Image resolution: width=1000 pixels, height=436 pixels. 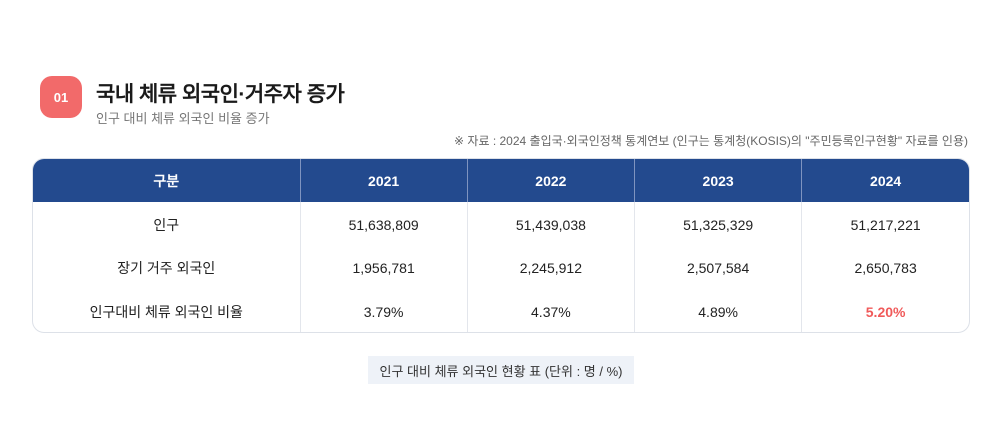 What do you see at coordinates (501, 370) in the screenshot?
I see `table-caption: 인구 대비 체류 외국인 현황 표 (단위 : 명 / %)` at bounding box center [501, 370].